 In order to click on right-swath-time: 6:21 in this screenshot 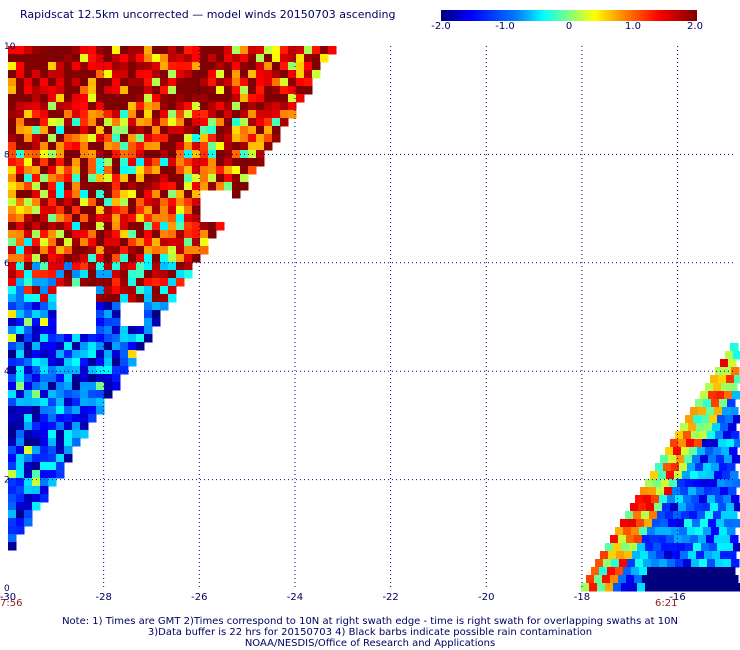, I will do `click(666, 603)`.